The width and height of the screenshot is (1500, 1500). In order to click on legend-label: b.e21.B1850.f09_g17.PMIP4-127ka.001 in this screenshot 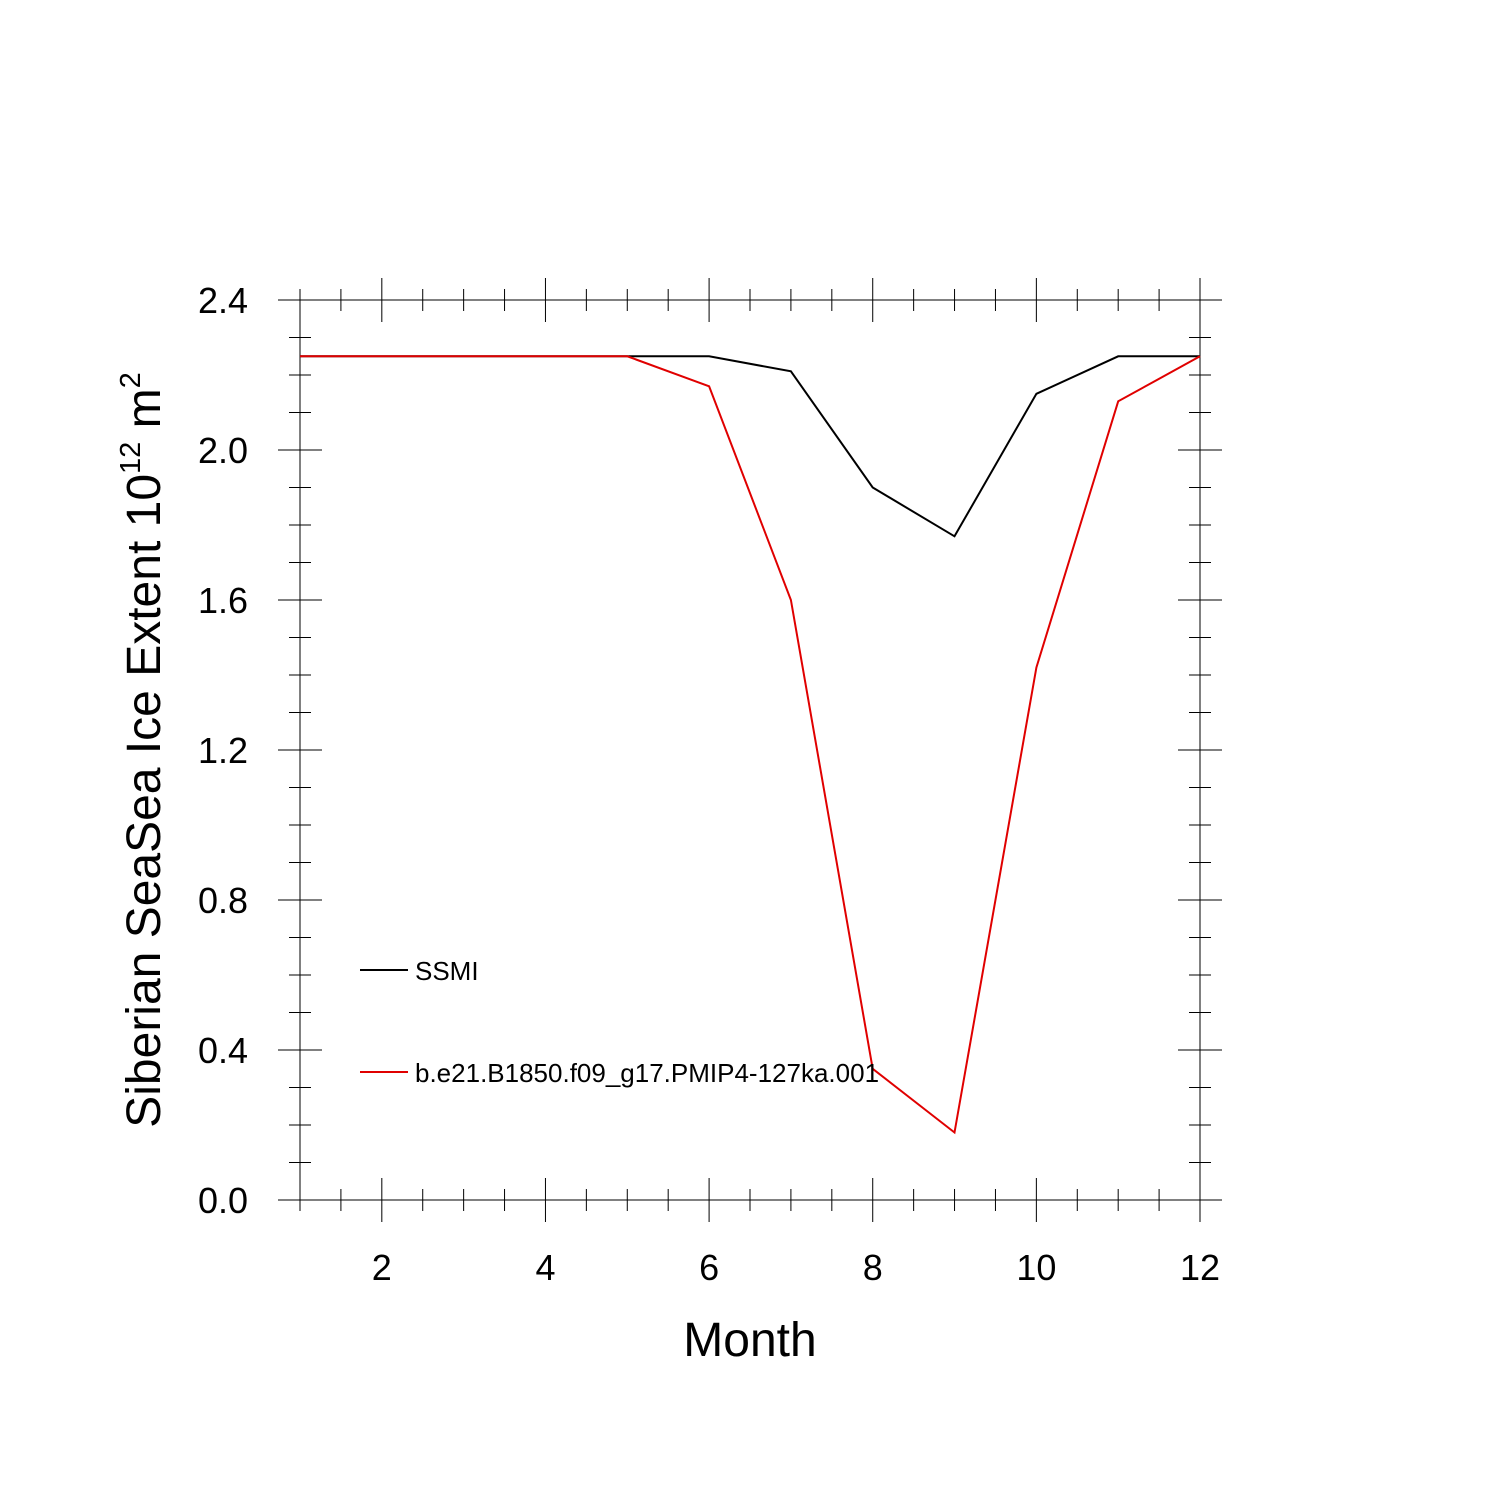, I will do `click(647, 1073)`.